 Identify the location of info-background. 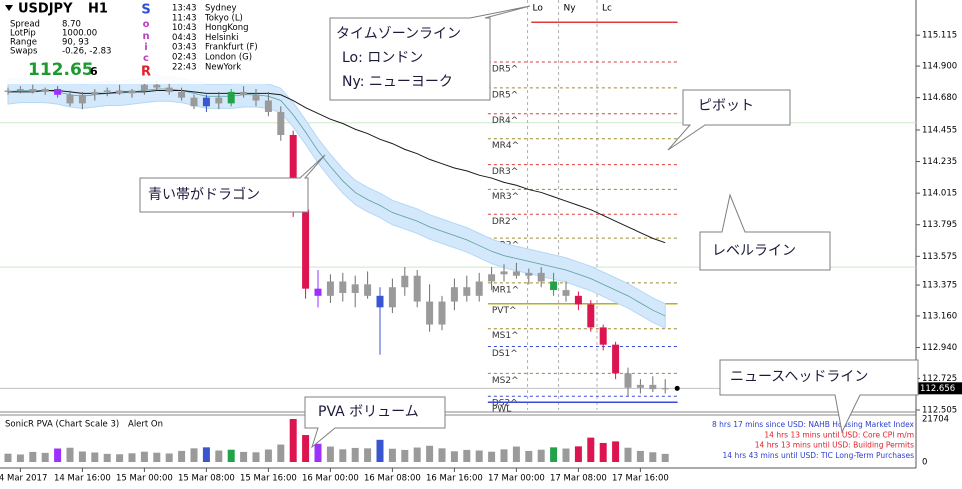
(141, 42).